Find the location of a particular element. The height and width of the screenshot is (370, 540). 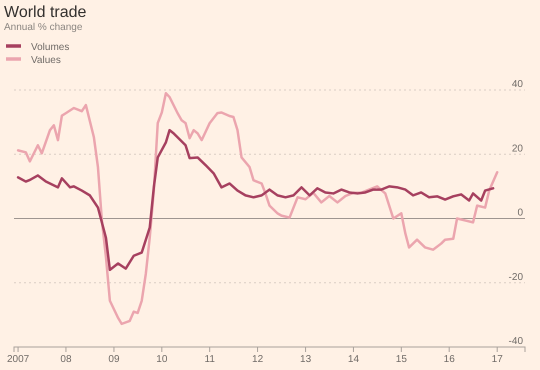

x-tick-label: 09 is located at coordinates (114, 360).